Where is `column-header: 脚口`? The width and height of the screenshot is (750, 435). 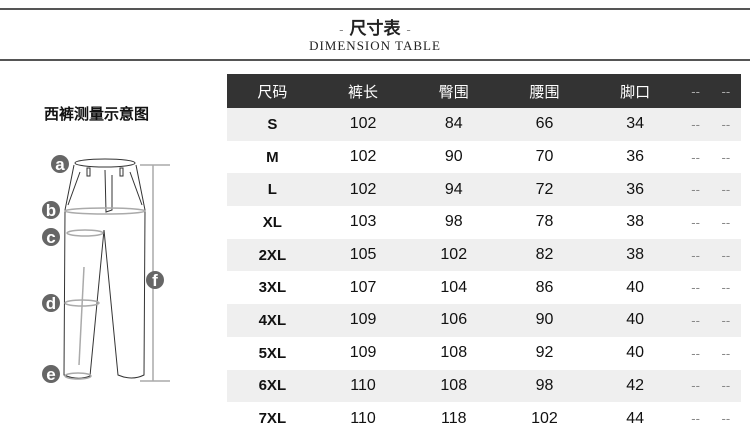
column-header: 脚口 is located at coordinates (635, 91).